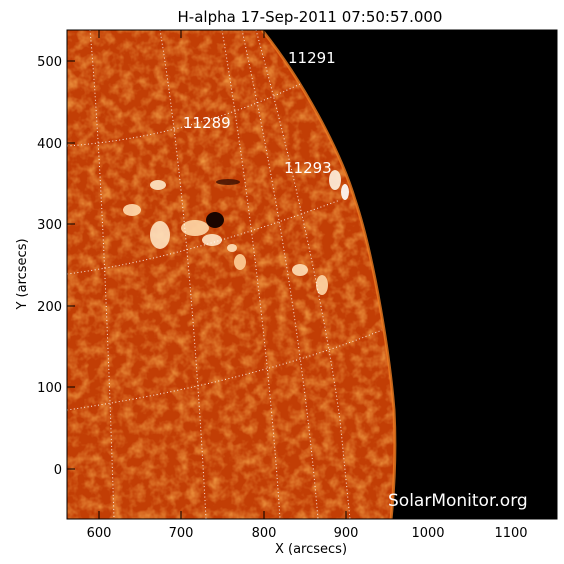 Image resolution: width=564 pixels, height=564 pixels. What do you see at coordinates (49, 144) in the screenshot?
I see `y-tick-label: 400` at bounding box center [49, 144].